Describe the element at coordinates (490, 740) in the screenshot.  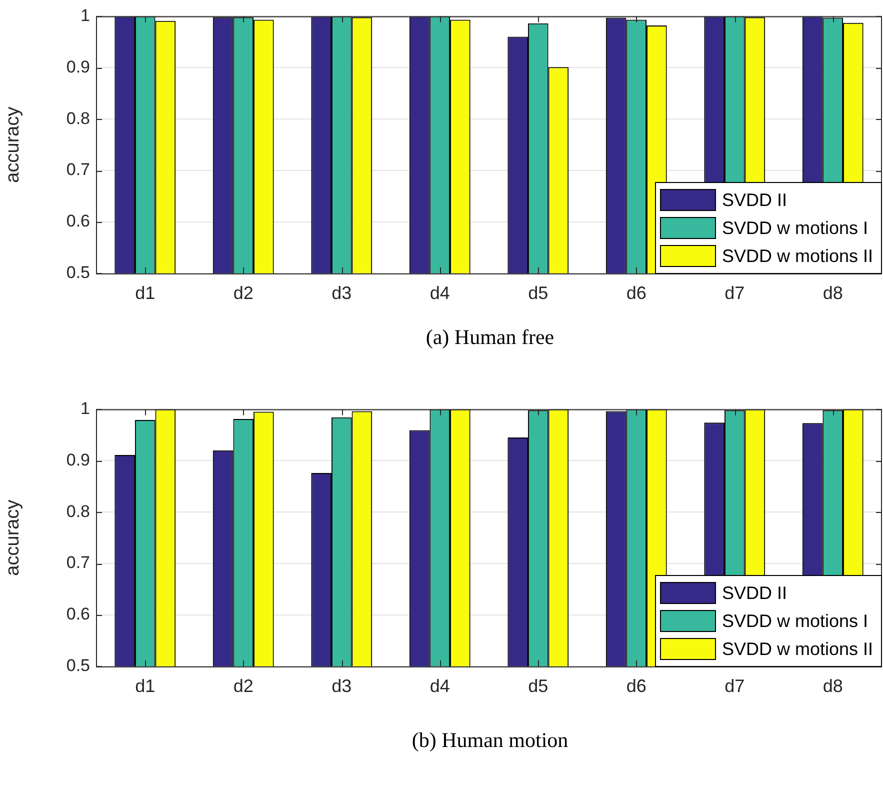
I see `text: (b) Human motion` at that location.